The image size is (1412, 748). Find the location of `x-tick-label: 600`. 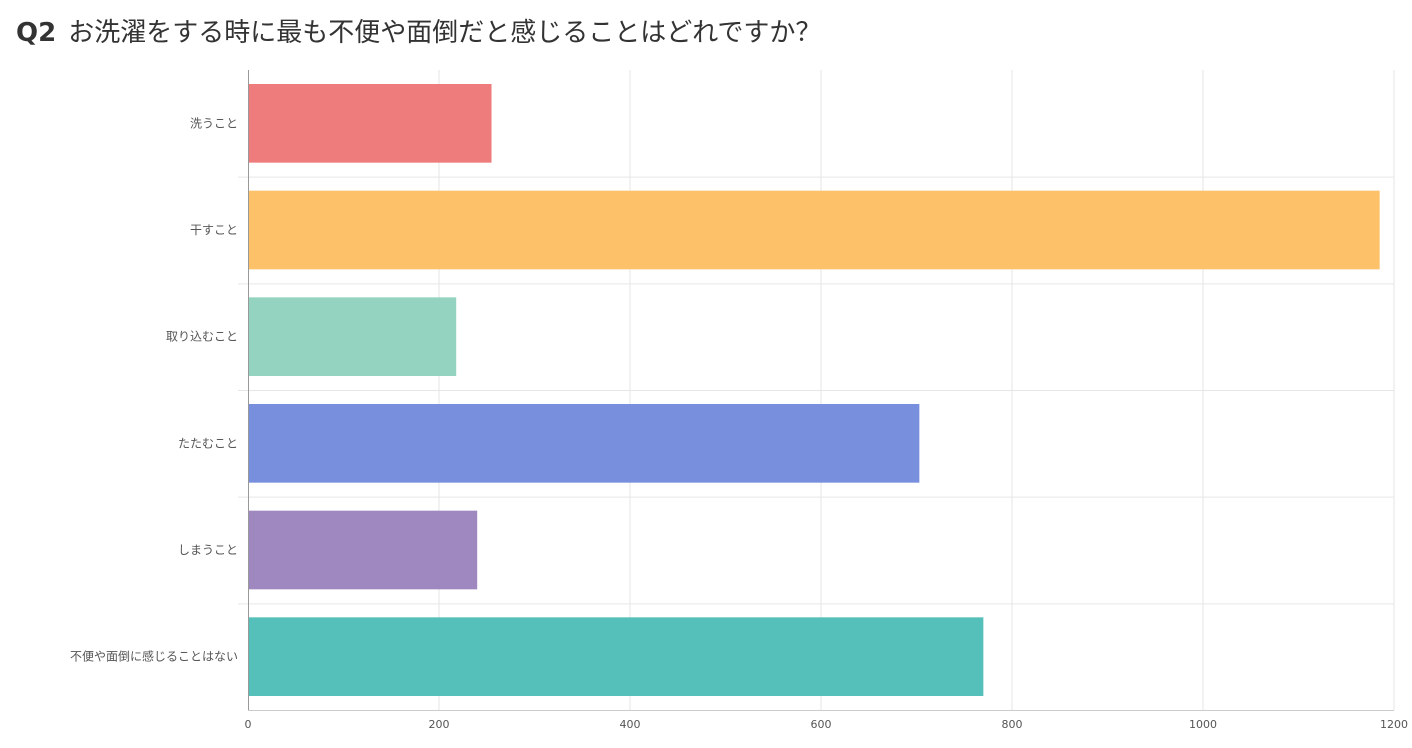

x-tick-label: 600 is located at coordinates (821, 724).